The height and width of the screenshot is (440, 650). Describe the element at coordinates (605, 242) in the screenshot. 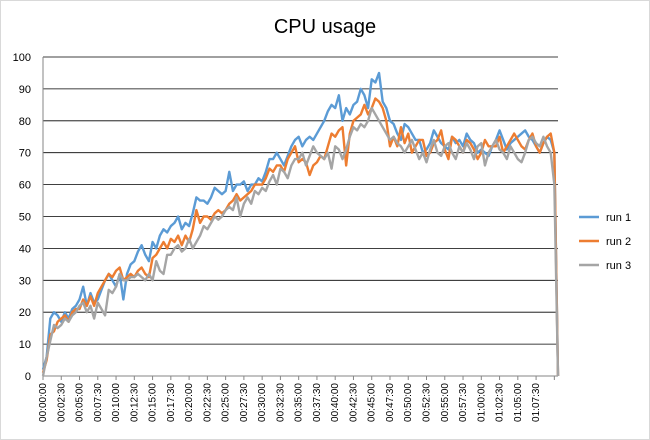

I see `legend: run 1 run 2 run 3` at that location.